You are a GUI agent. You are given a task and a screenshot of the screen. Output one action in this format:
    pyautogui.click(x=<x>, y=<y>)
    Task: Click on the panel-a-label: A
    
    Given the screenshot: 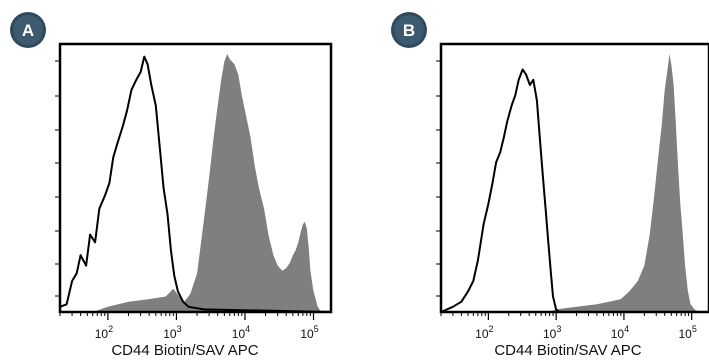 What is the action you would take?
    pyautogui.click(x=28, y=30)
    